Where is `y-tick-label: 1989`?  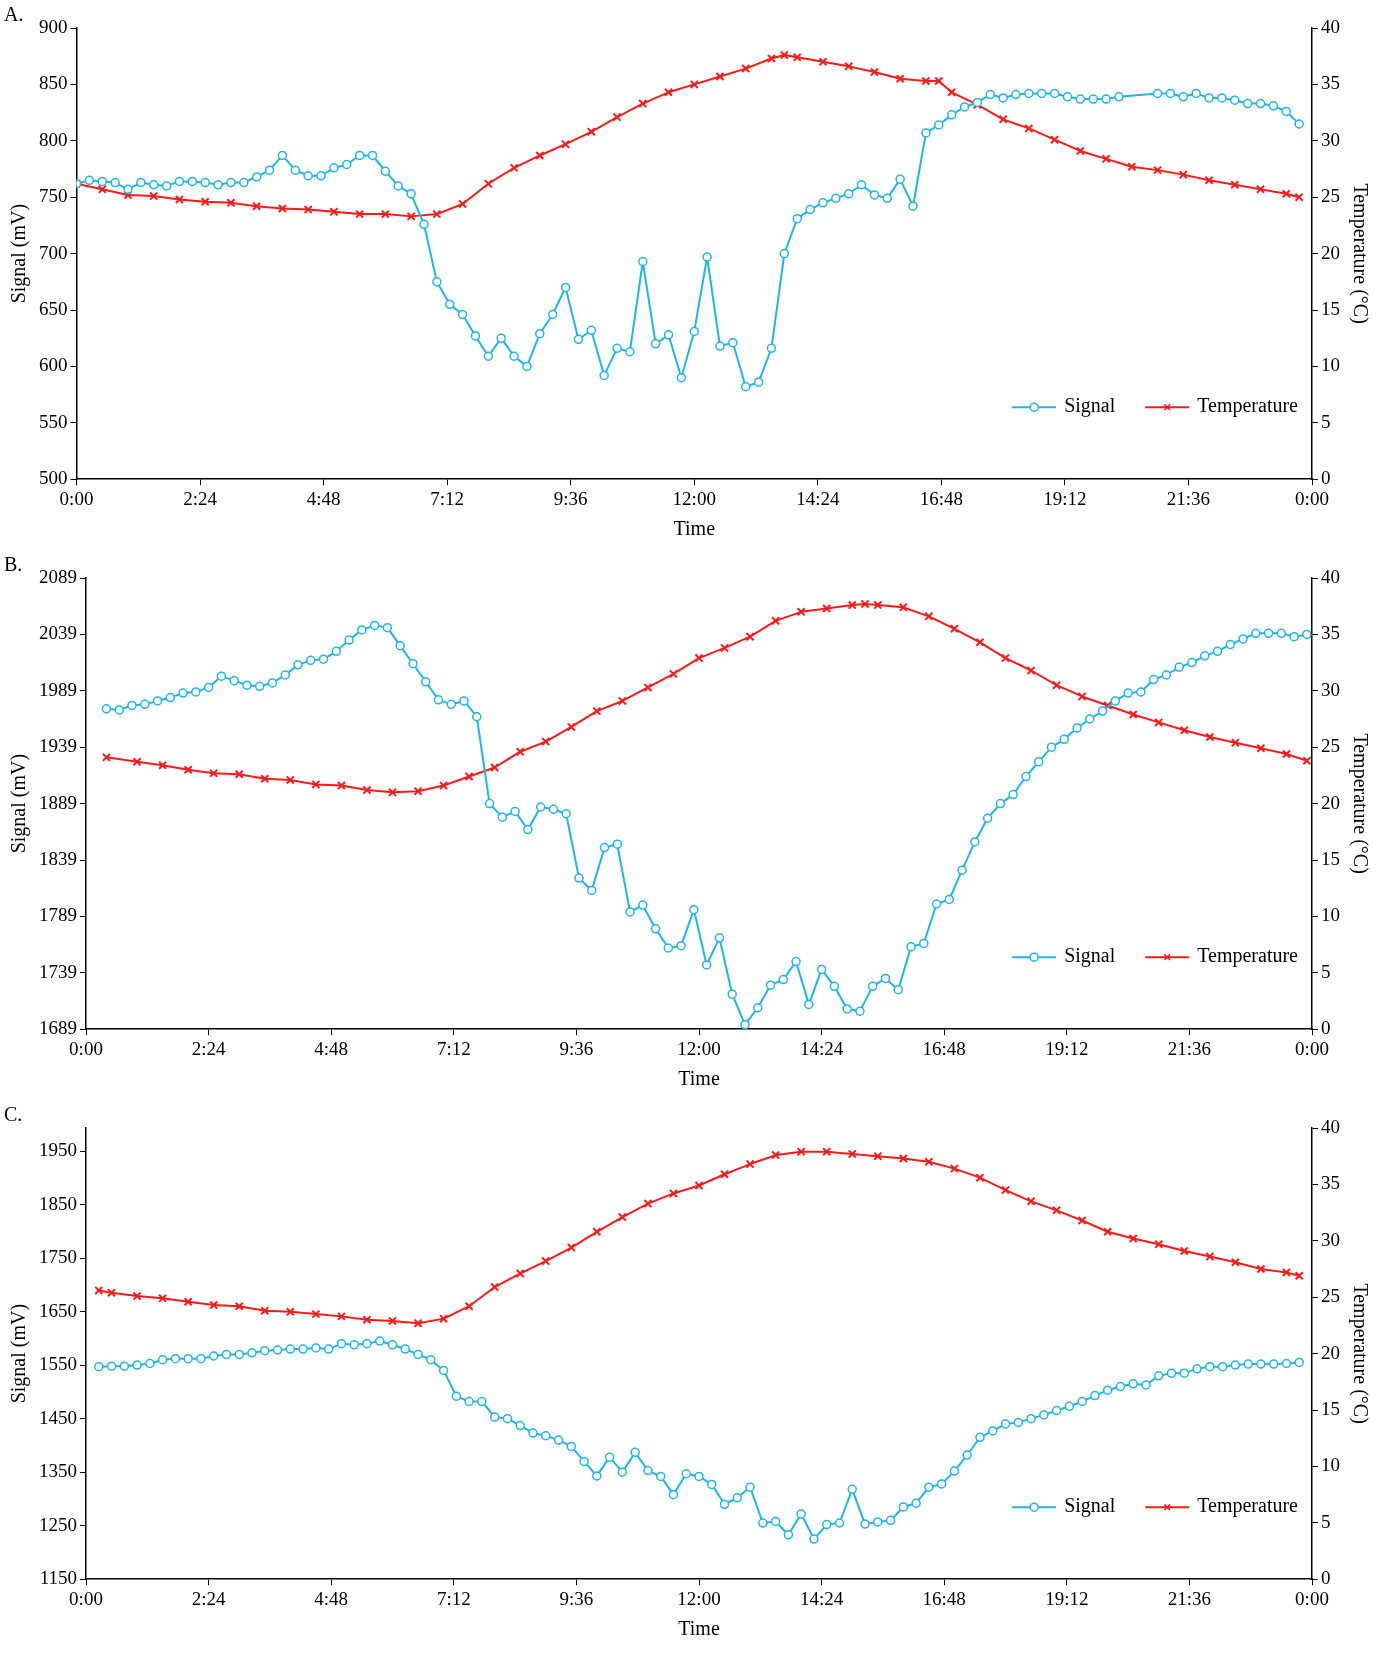 y-tick-label: 1989 is located at coordinates (58, 689).